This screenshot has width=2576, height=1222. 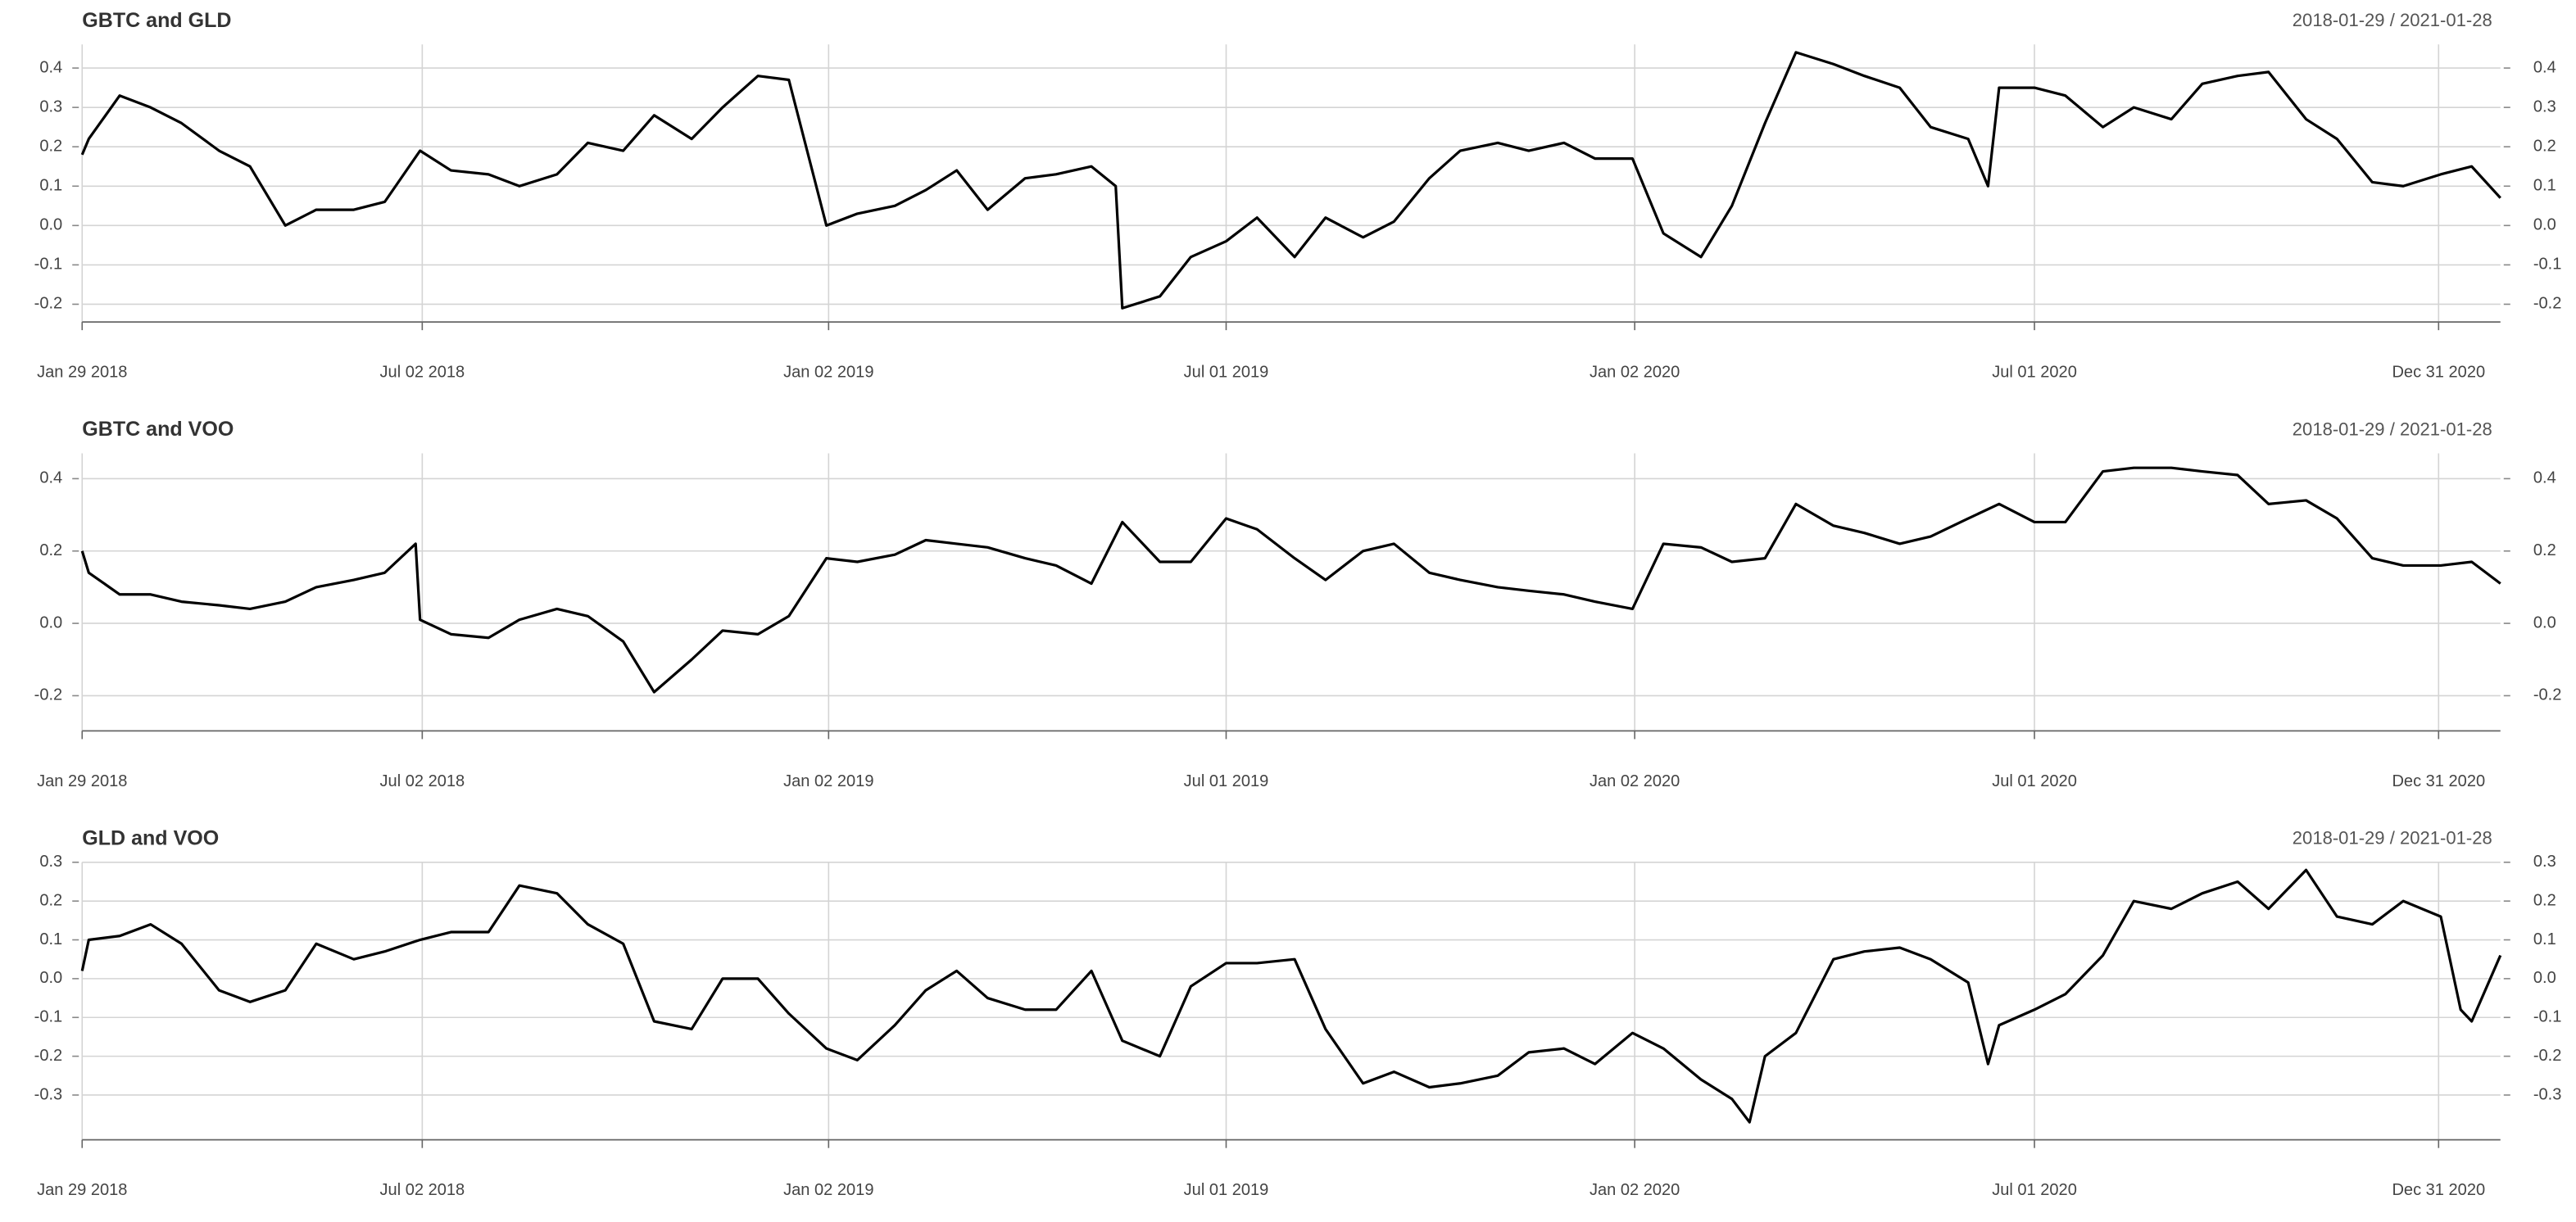 I want to click on panel-title: GBTC and GLD, so click(x=156, y=20).